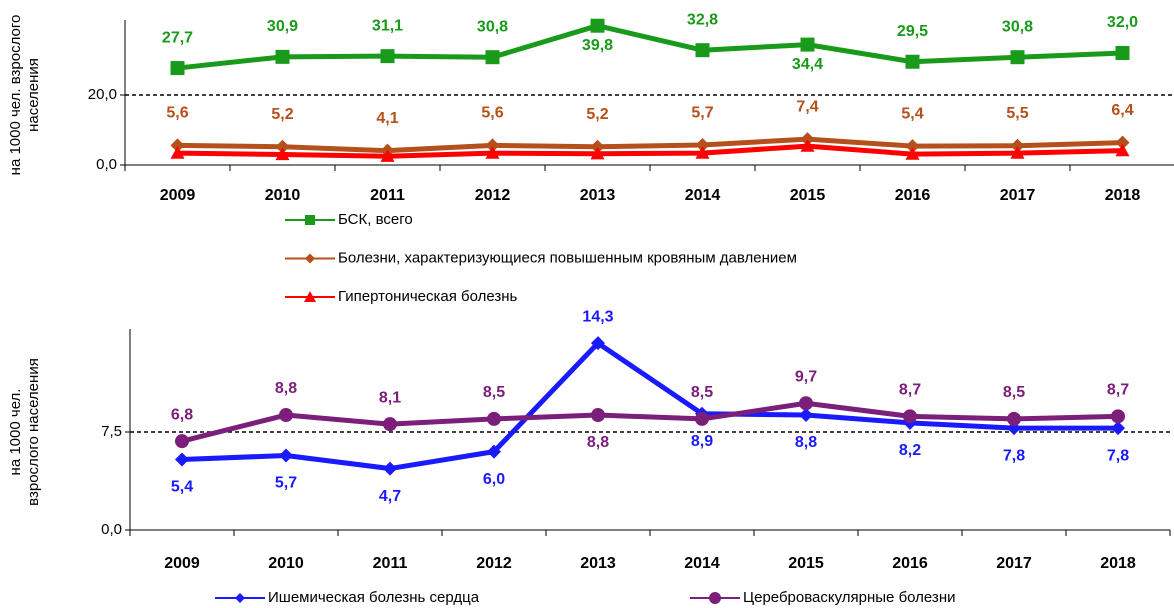 The image size is (1174, 608). I want to click on data-label: 8,9, so click(702, 441).